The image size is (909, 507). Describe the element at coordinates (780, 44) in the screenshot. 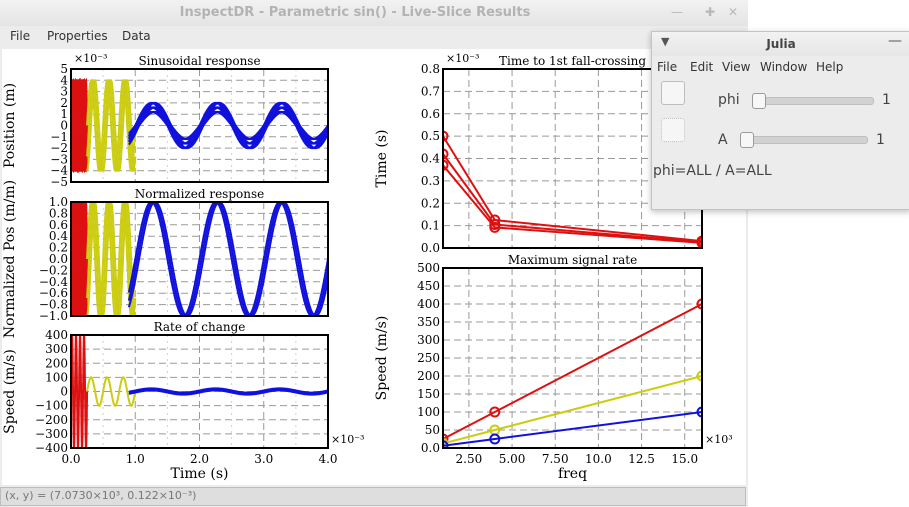

I see `julia-titlebar: ▼ Julia —` at that location.